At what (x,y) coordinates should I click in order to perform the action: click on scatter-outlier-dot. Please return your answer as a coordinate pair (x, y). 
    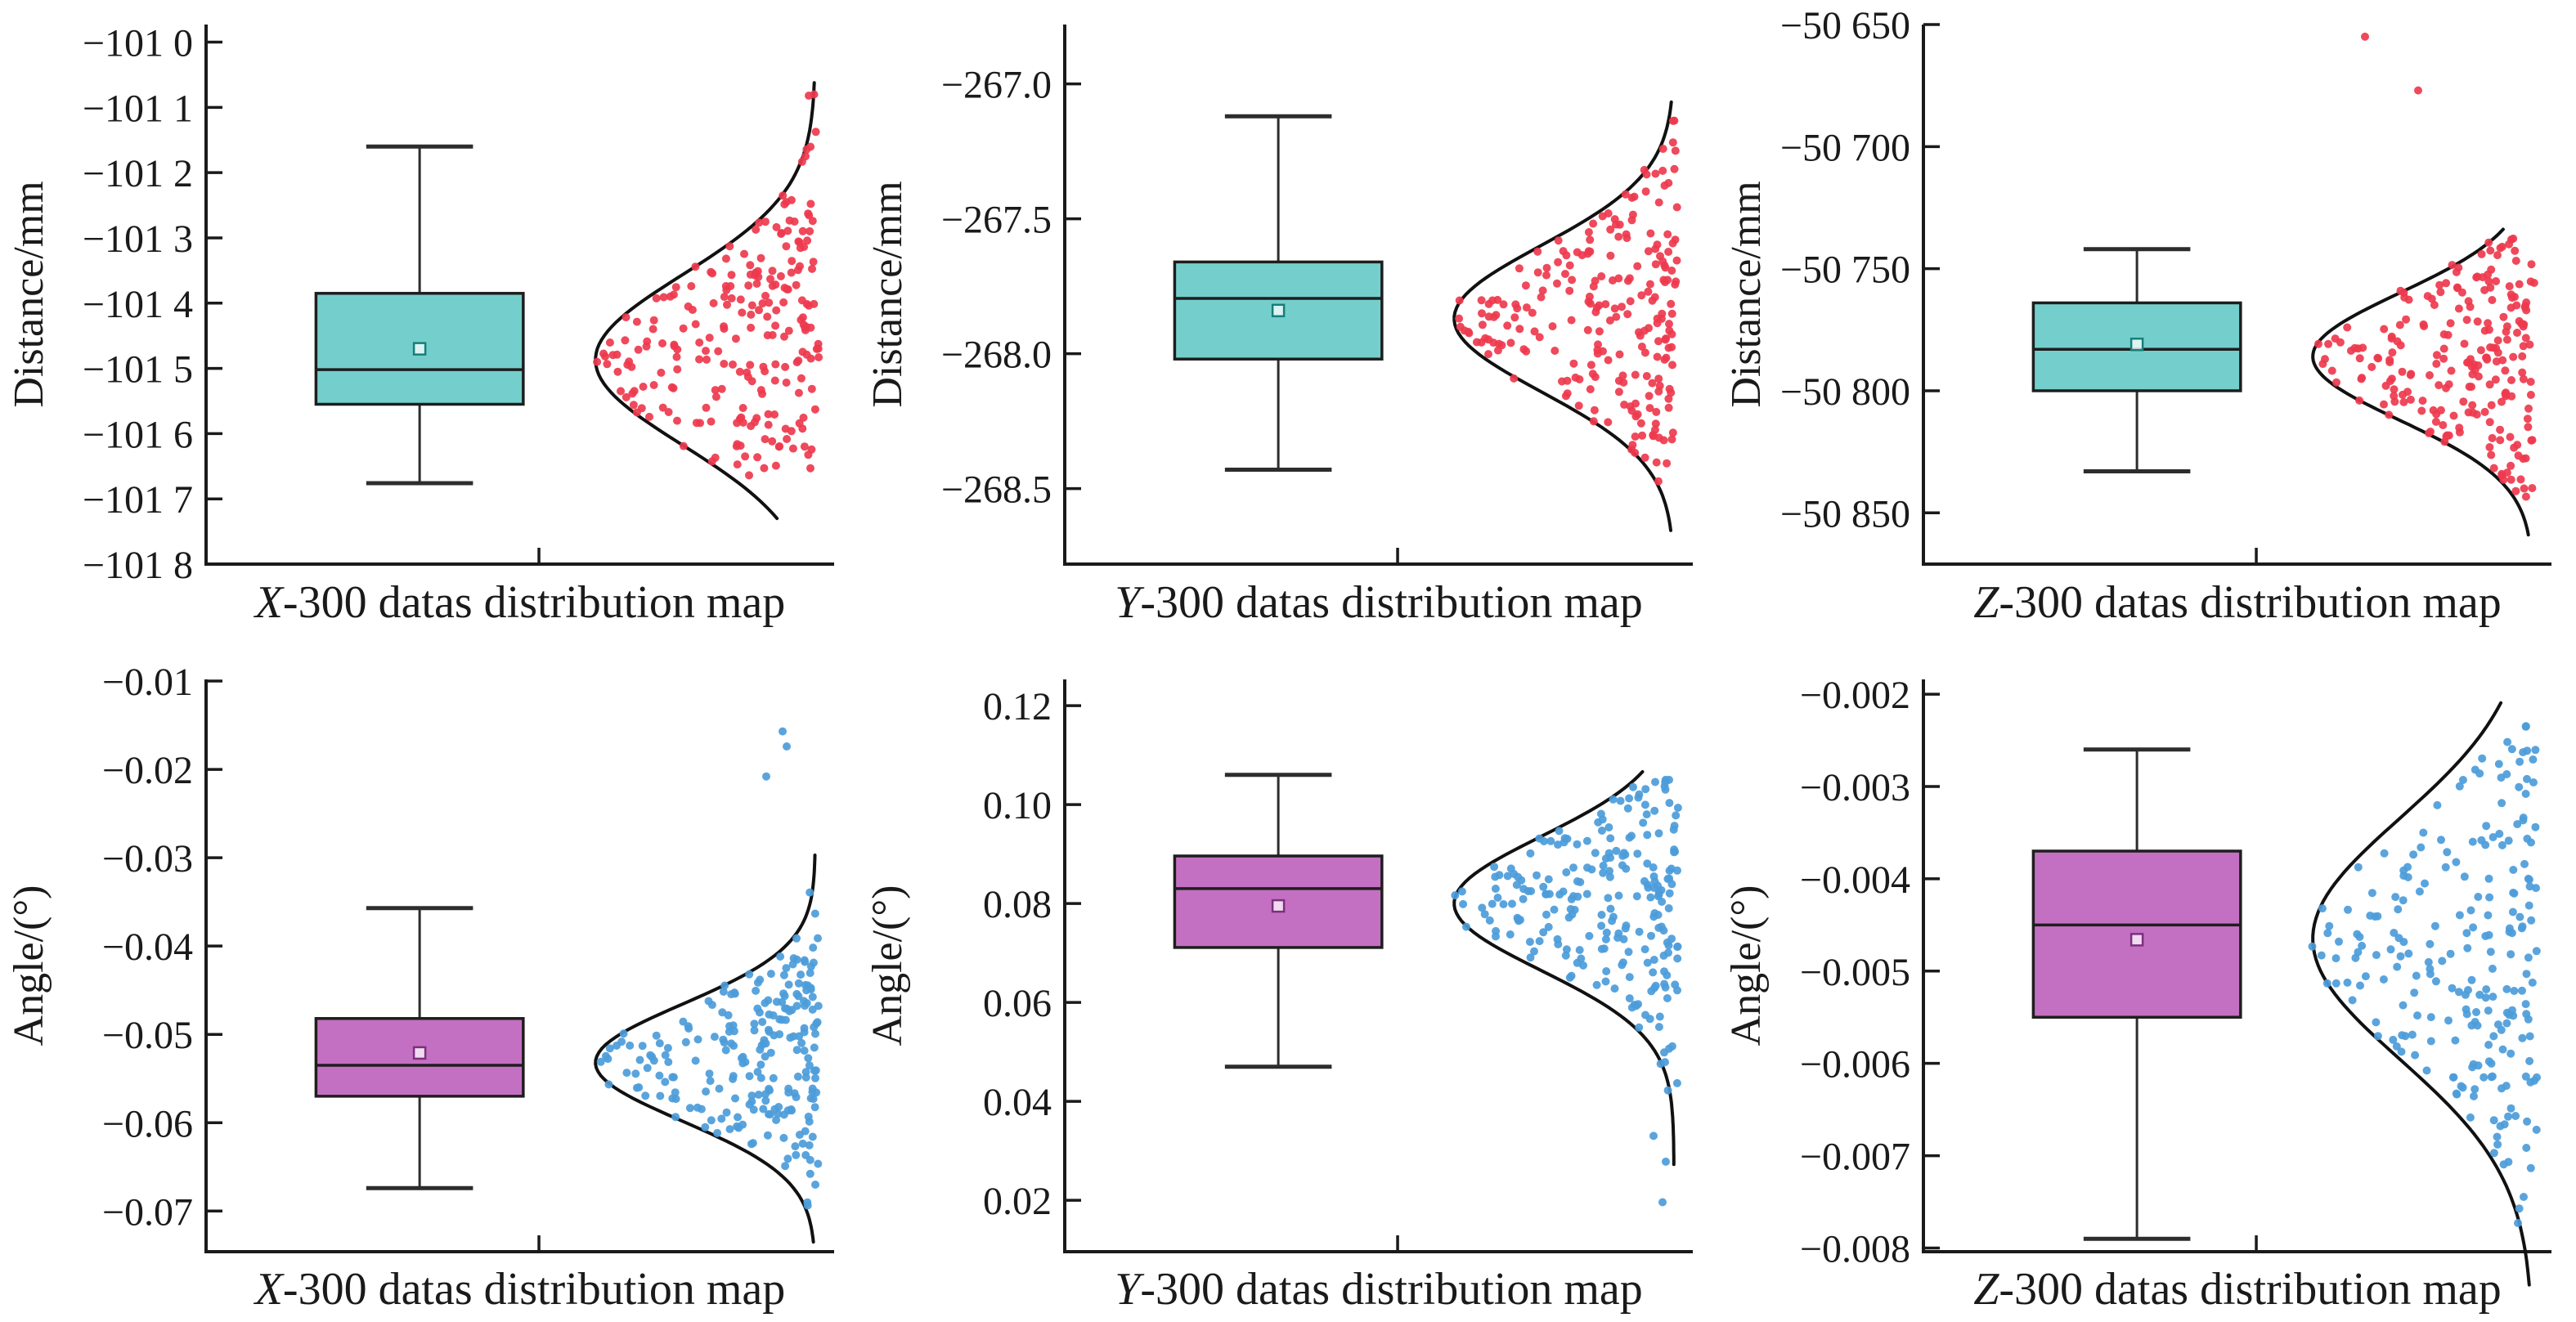
    Looking at the image, I should click on (1654, 1136).